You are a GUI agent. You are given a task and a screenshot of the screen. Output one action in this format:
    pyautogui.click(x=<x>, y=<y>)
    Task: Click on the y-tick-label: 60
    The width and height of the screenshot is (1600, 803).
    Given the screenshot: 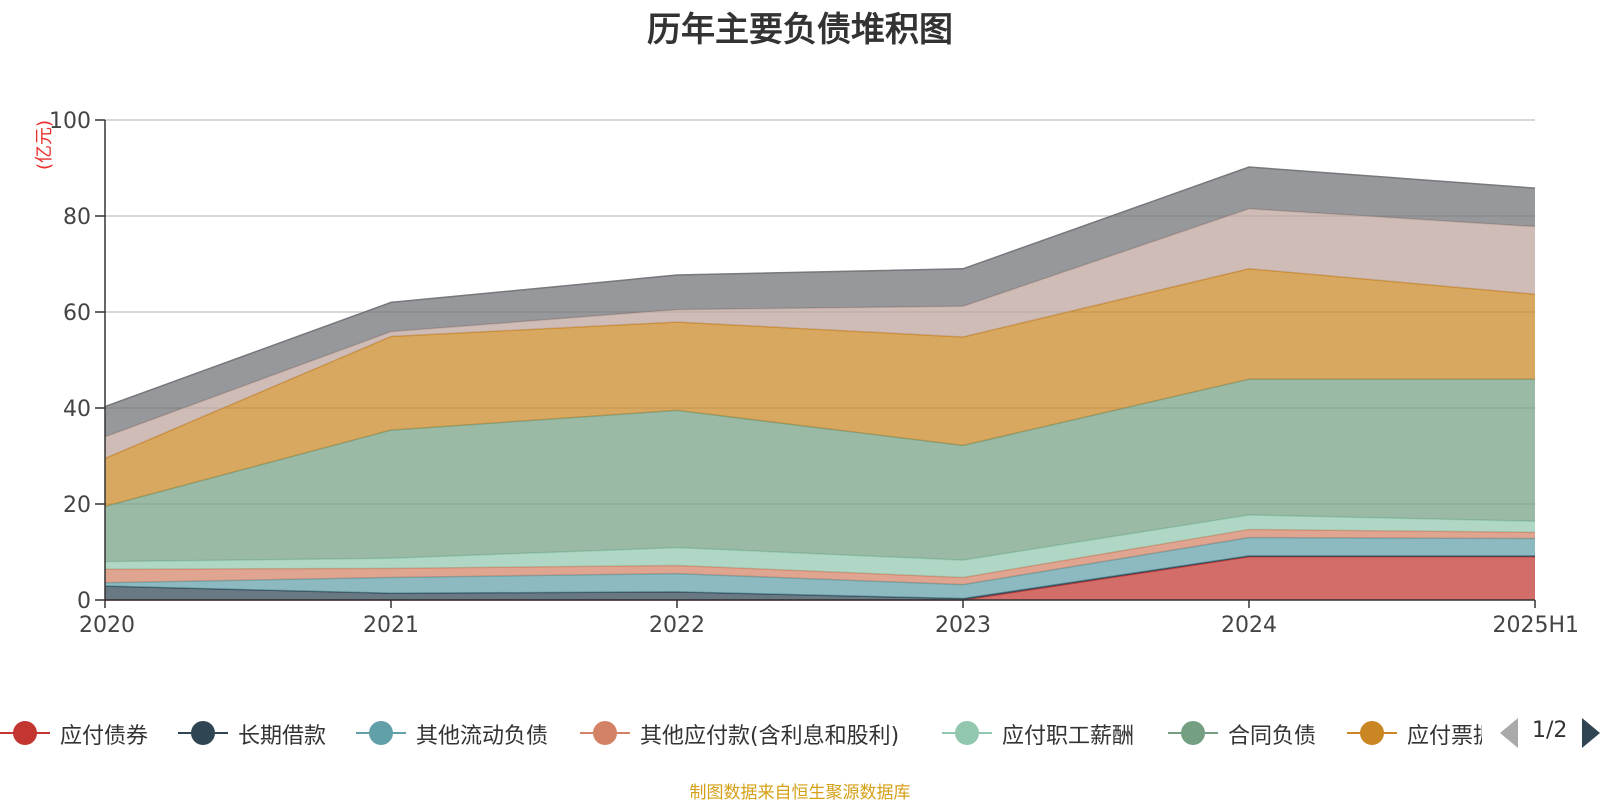 What is the action you would take?
    pyautogui.click(x=77, y=313)
    